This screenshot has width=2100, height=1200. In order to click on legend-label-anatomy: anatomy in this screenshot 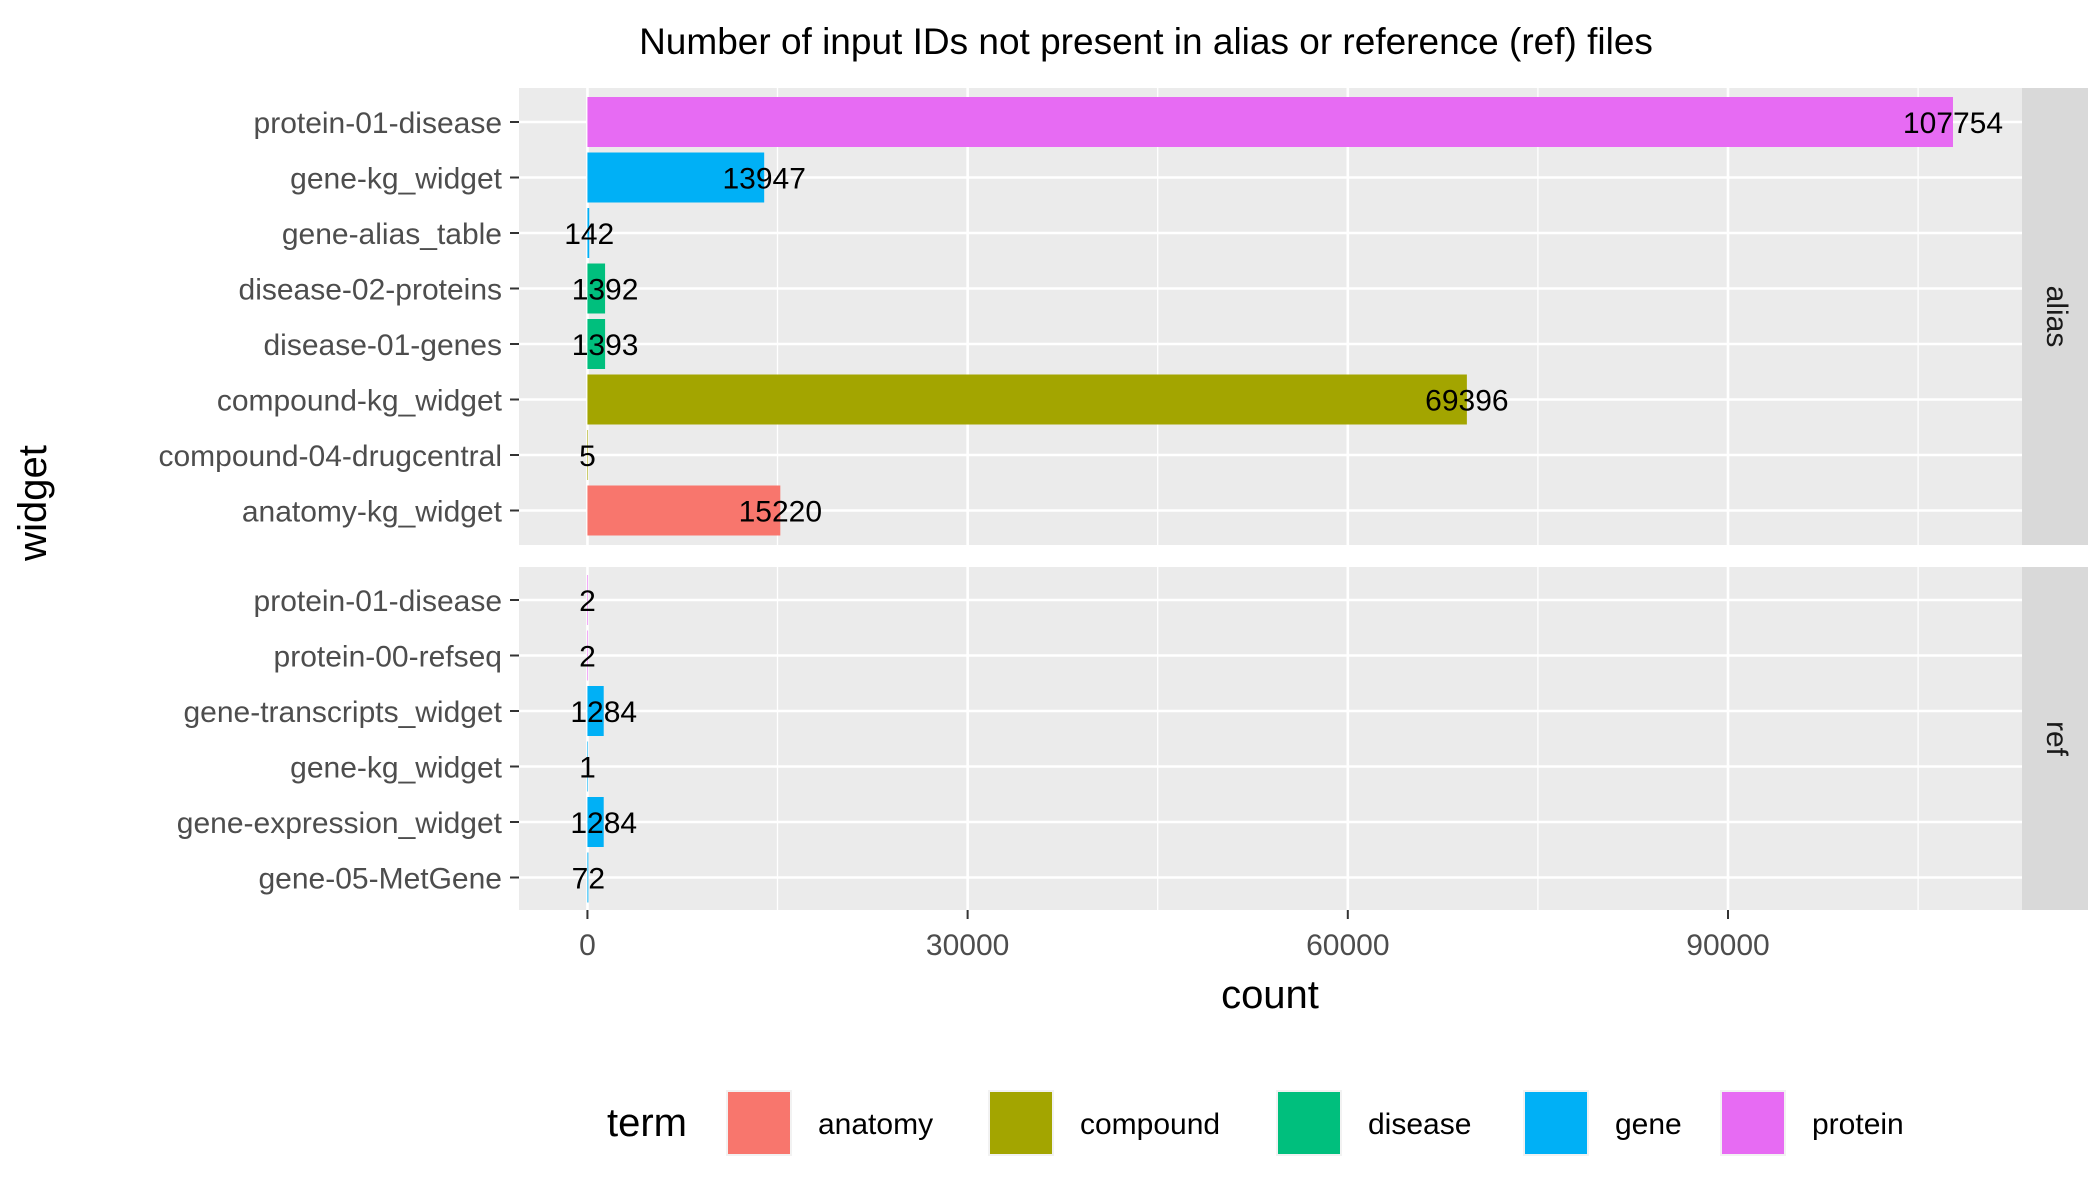, I will do `click(875, 1124)`.